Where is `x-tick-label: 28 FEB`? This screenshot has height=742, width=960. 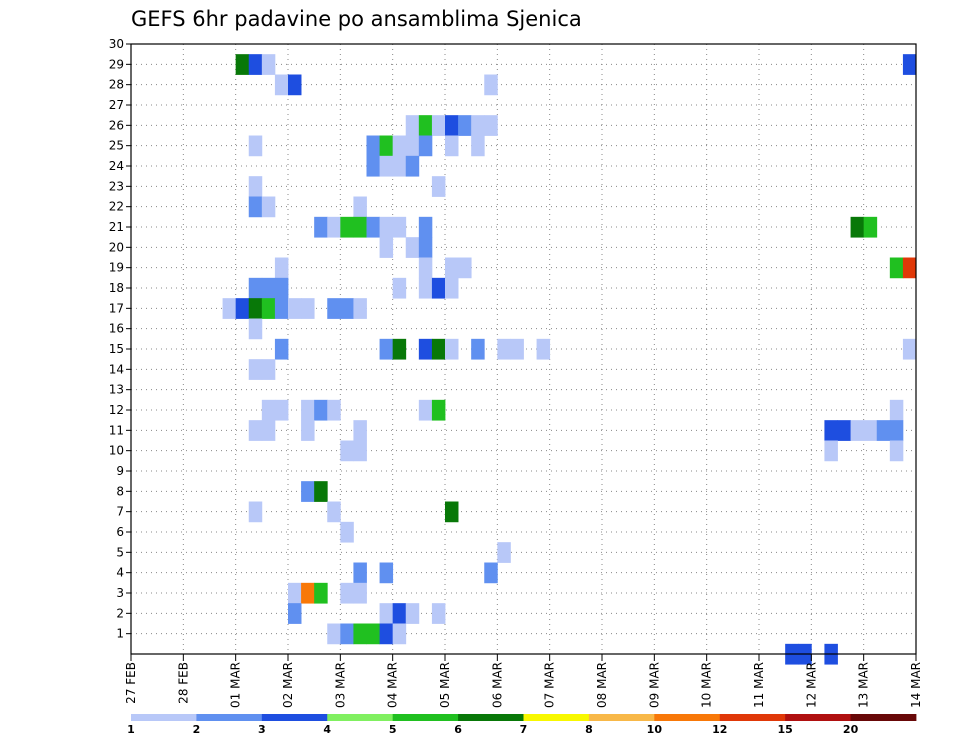 x-tick-label: 28 FEB is located at coordinates (183, 683).